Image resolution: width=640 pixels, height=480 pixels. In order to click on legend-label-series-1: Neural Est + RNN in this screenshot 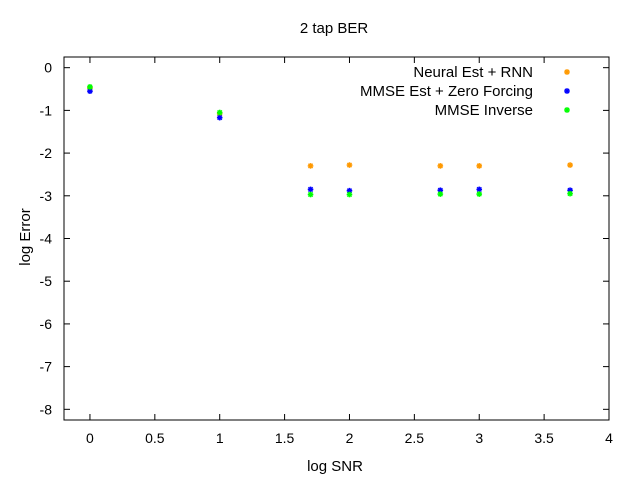, I will do `click(473, 72)`.